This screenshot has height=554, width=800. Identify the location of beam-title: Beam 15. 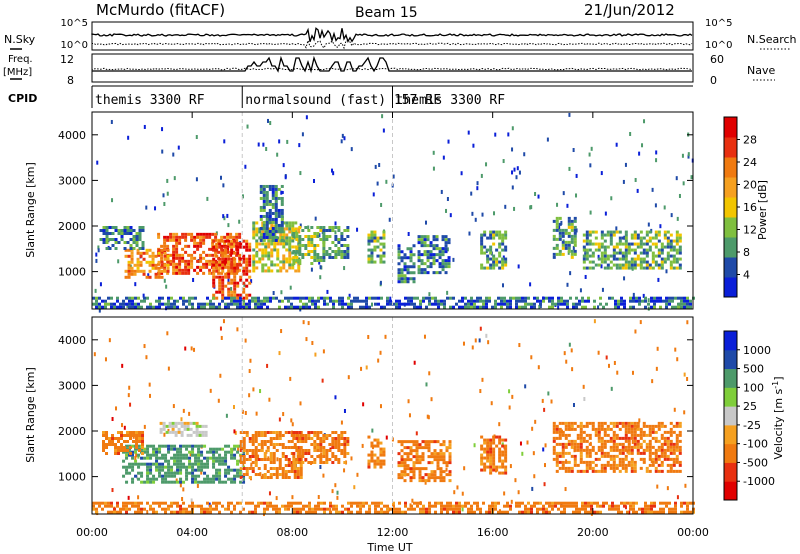
(386, 13).